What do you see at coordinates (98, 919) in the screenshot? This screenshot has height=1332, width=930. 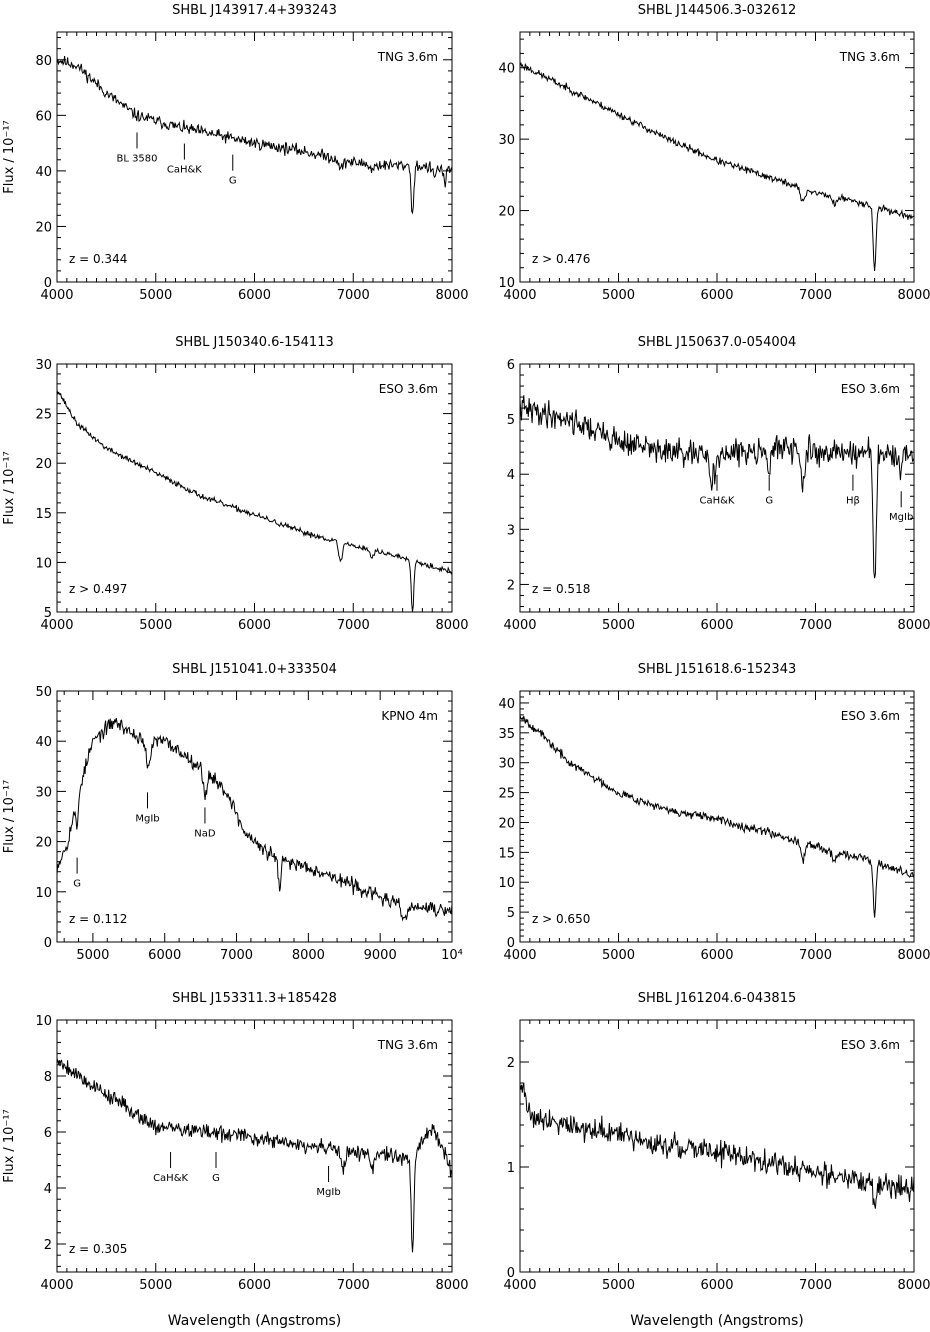 I see `redshift-label: z = 0.112` at bounding box center [98, 919].